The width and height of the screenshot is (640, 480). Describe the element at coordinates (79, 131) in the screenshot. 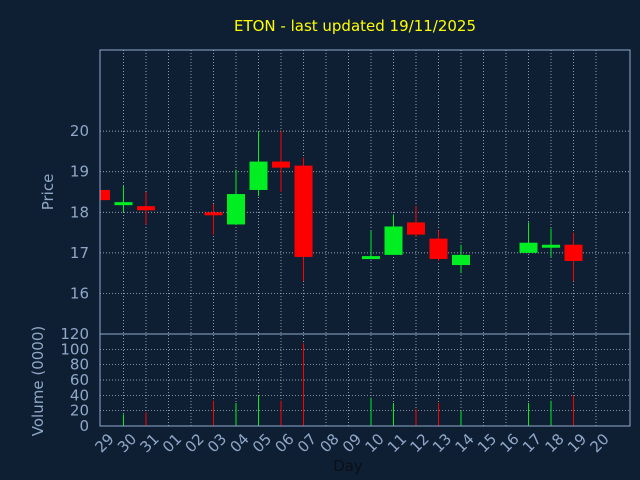

I see `price-tick-label: 20` at that location.